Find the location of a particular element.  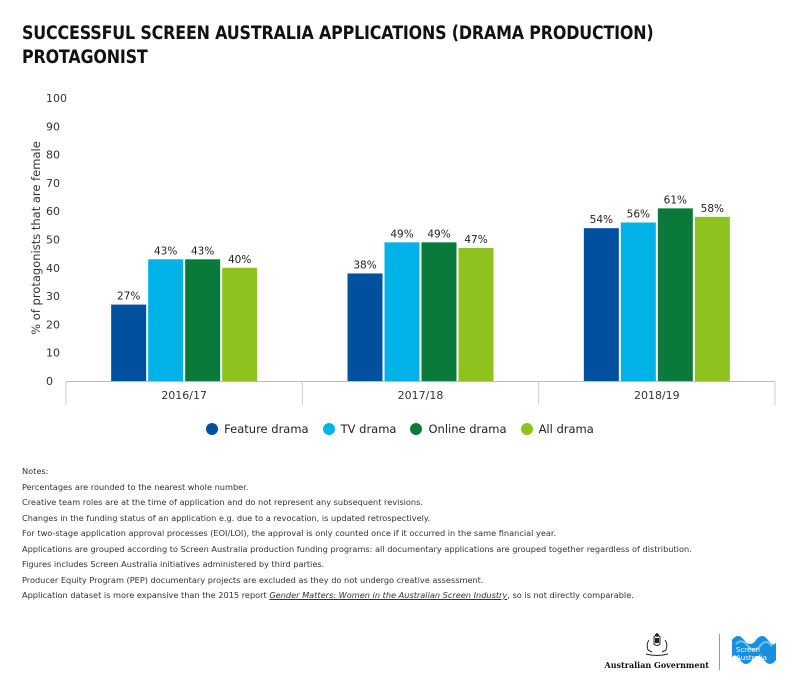

legend-label-feature-drama: Feature drama is located at coordinates (266, 429).